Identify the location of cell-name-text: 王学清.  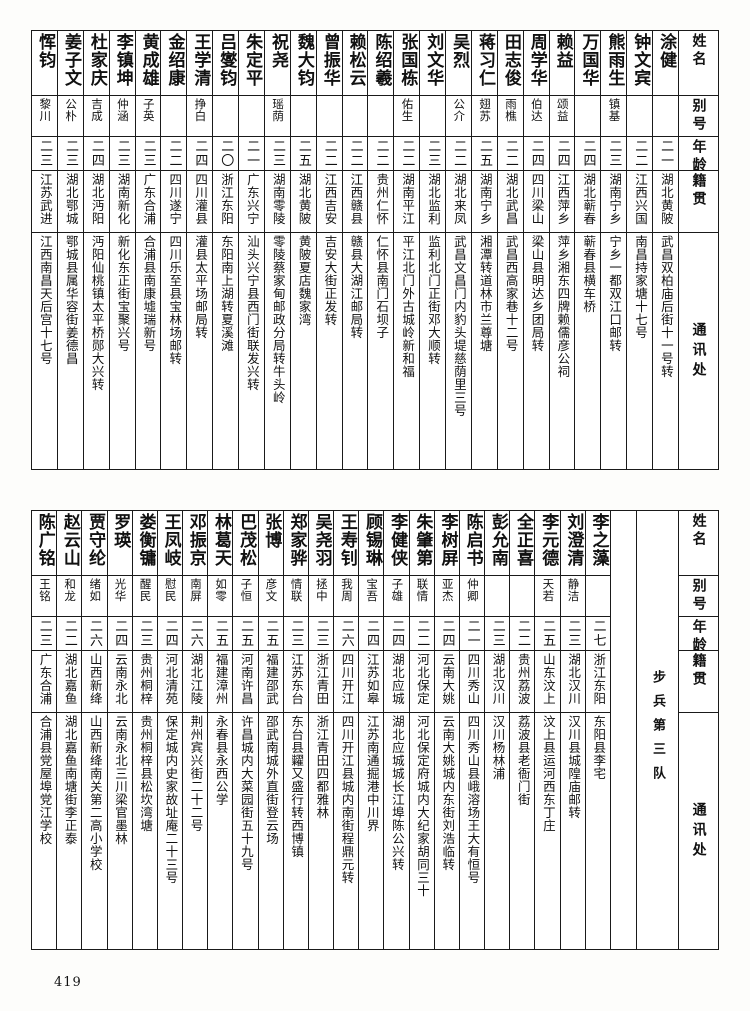
(200, 60).